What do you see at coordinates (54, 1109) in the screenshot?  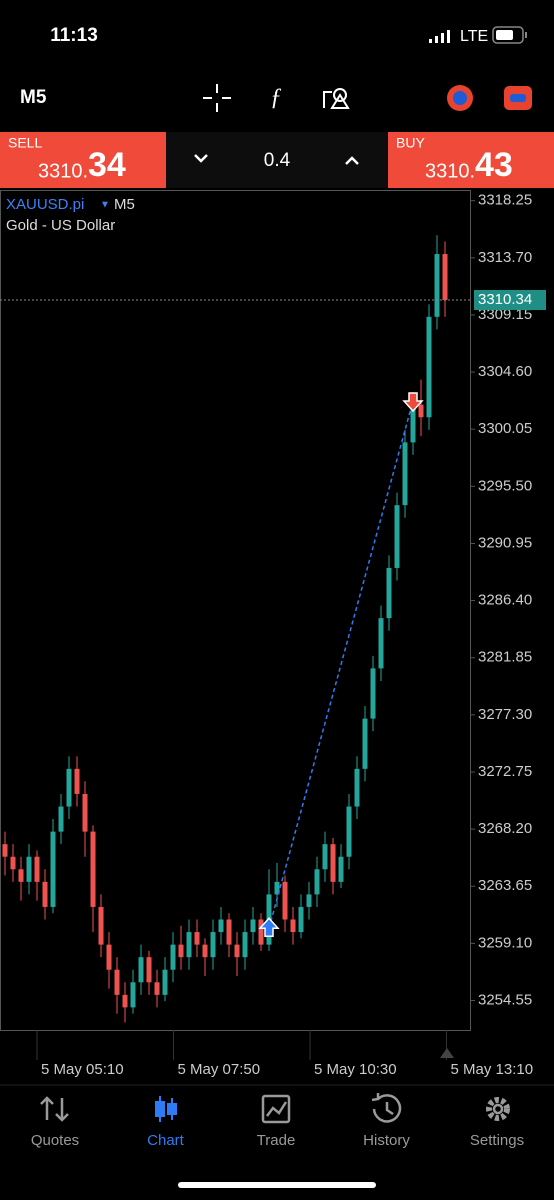 I see `quotes-icon` at bounding box center [54, 1109].